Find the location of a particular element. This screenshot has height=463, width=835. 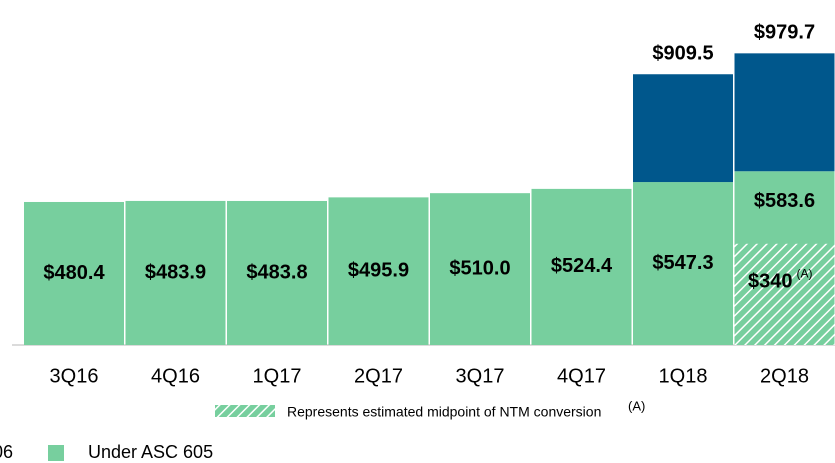

x-tick-label: 2Q17 is located at coordinates (378, 376).